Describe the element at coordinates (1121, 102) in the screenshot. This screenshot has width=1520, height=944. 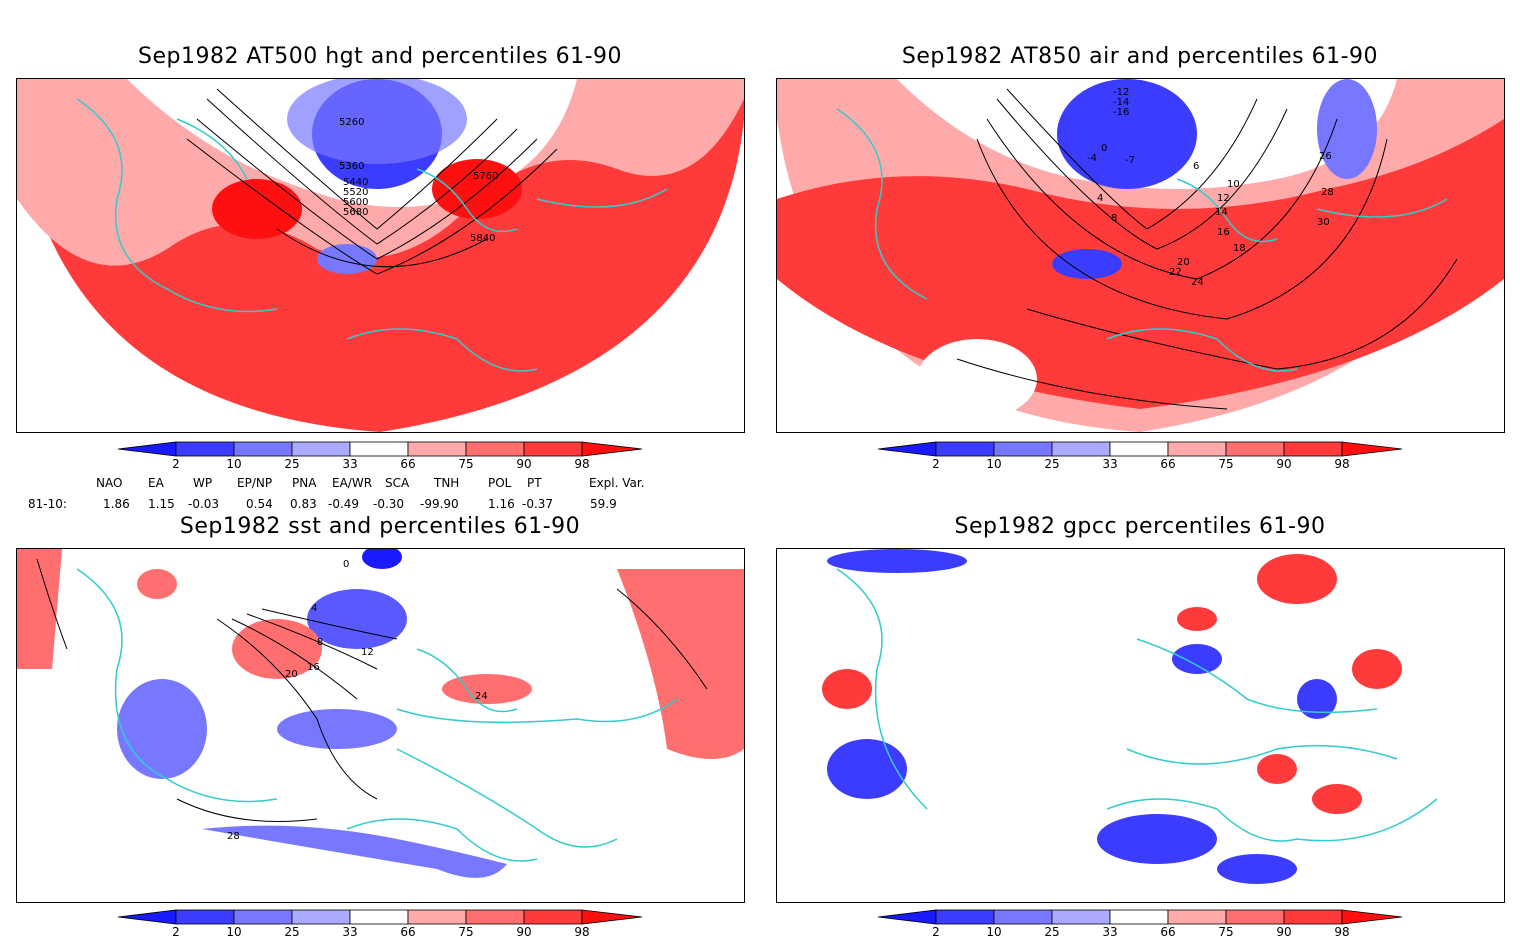
I see `contour-label: -14` at that location.